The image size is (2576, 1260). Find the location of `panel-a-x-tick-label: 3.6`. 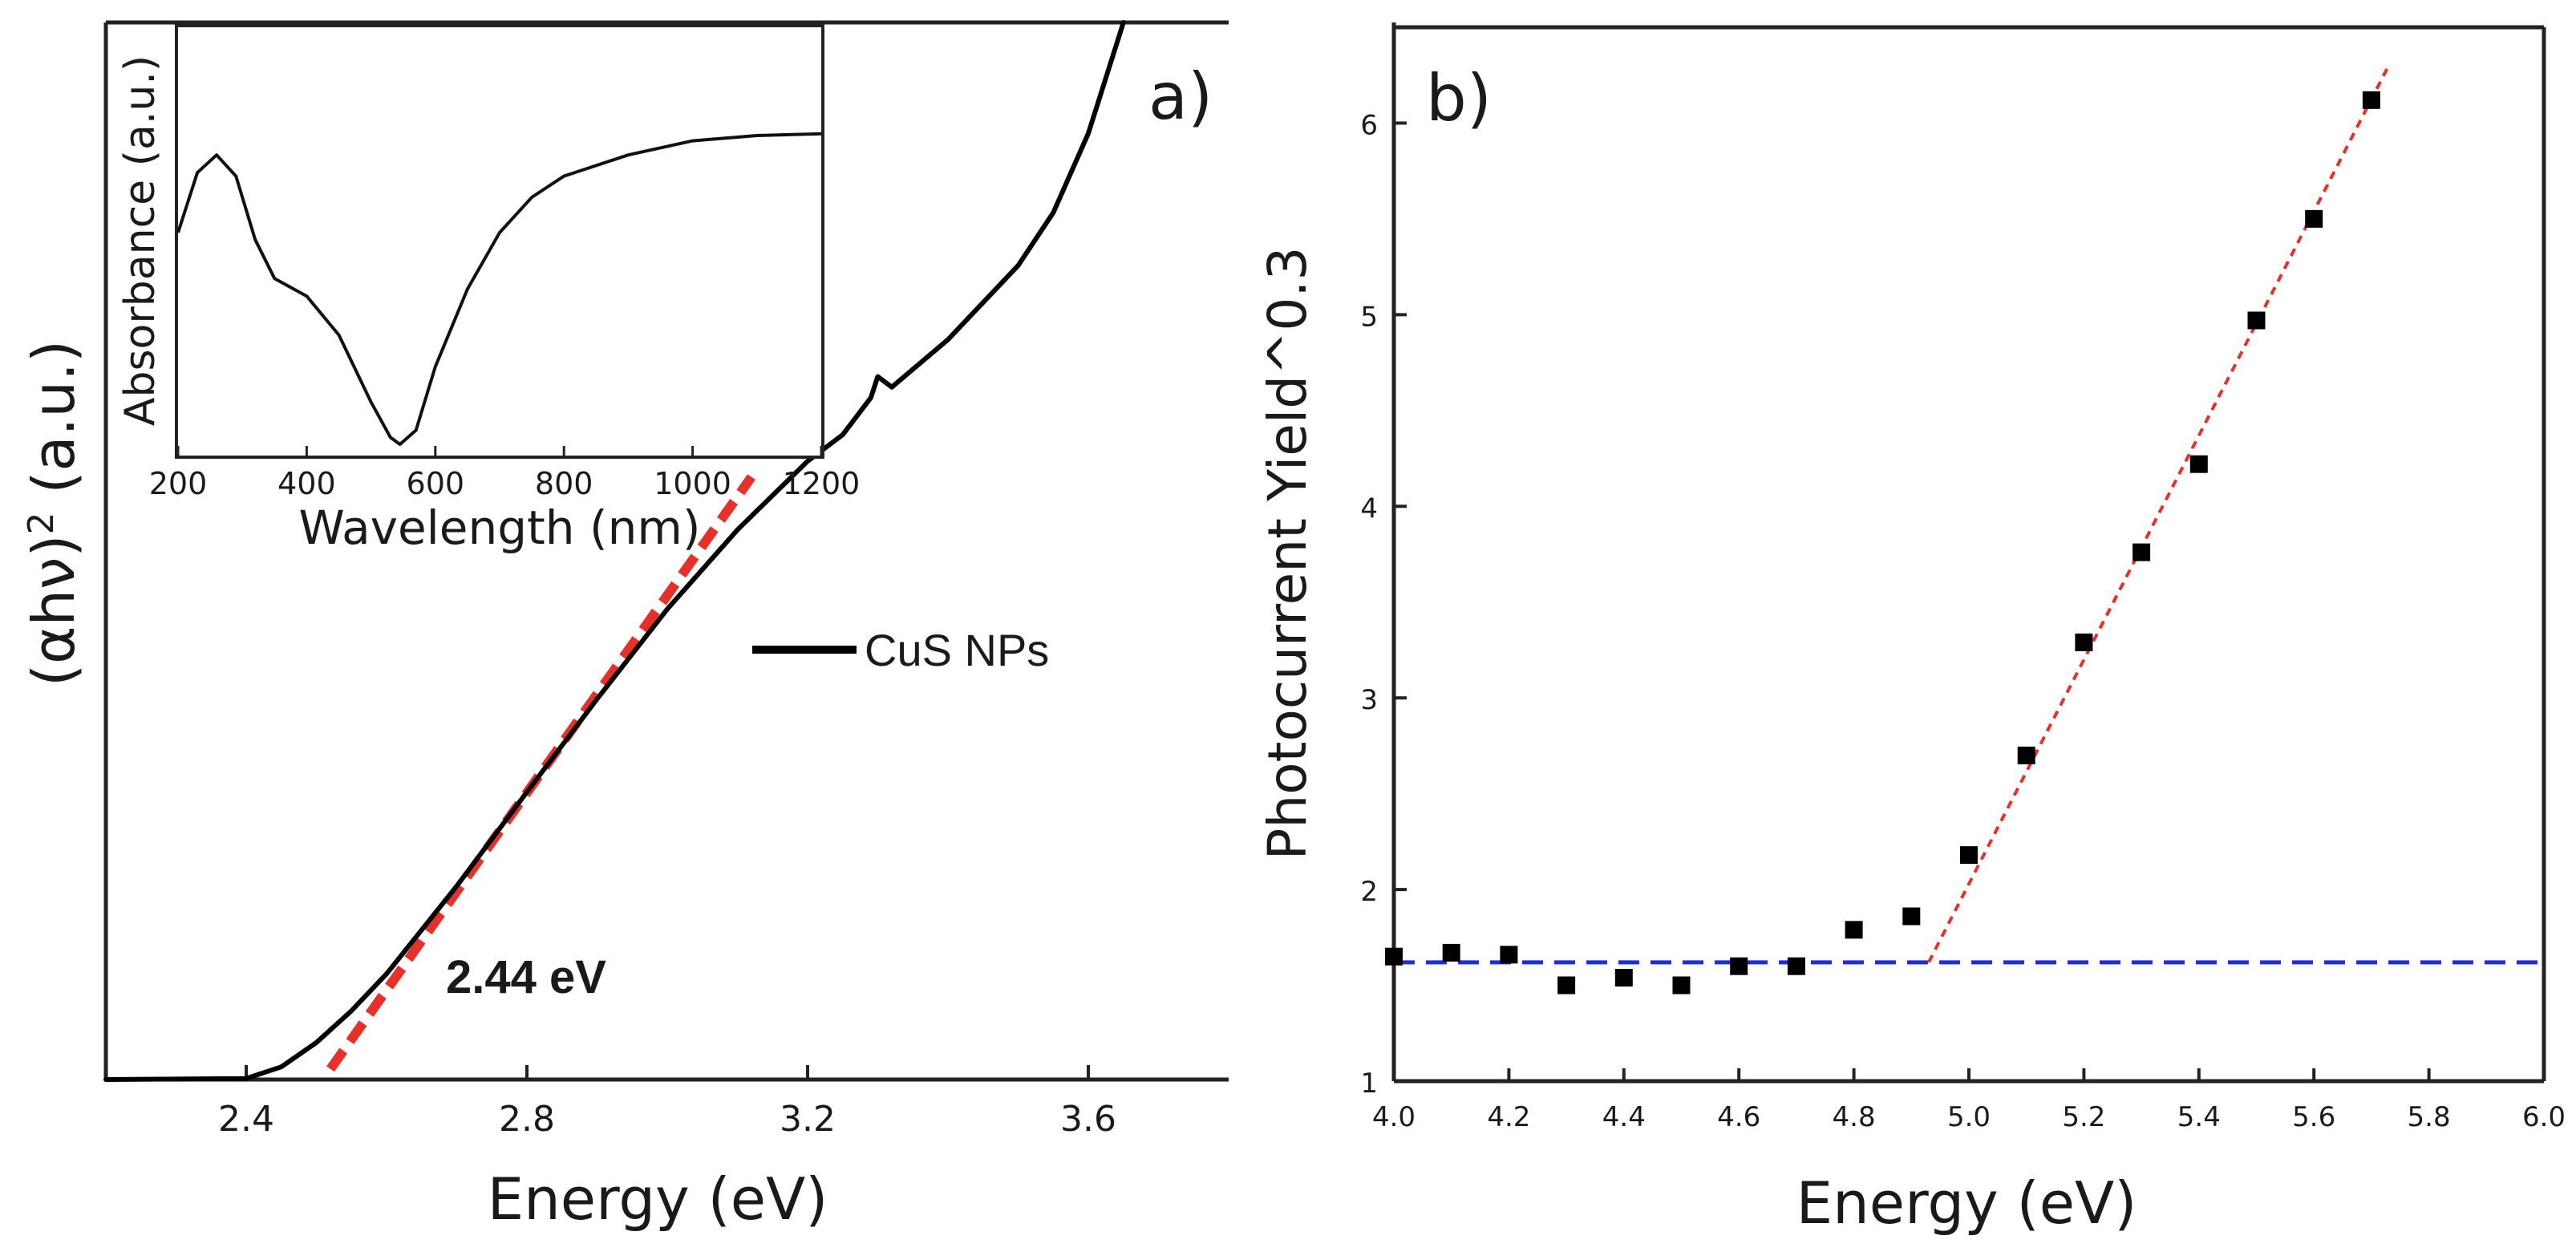

panel-a-x-tick-label: 3.6 is located at coordinates (1088, 1119).